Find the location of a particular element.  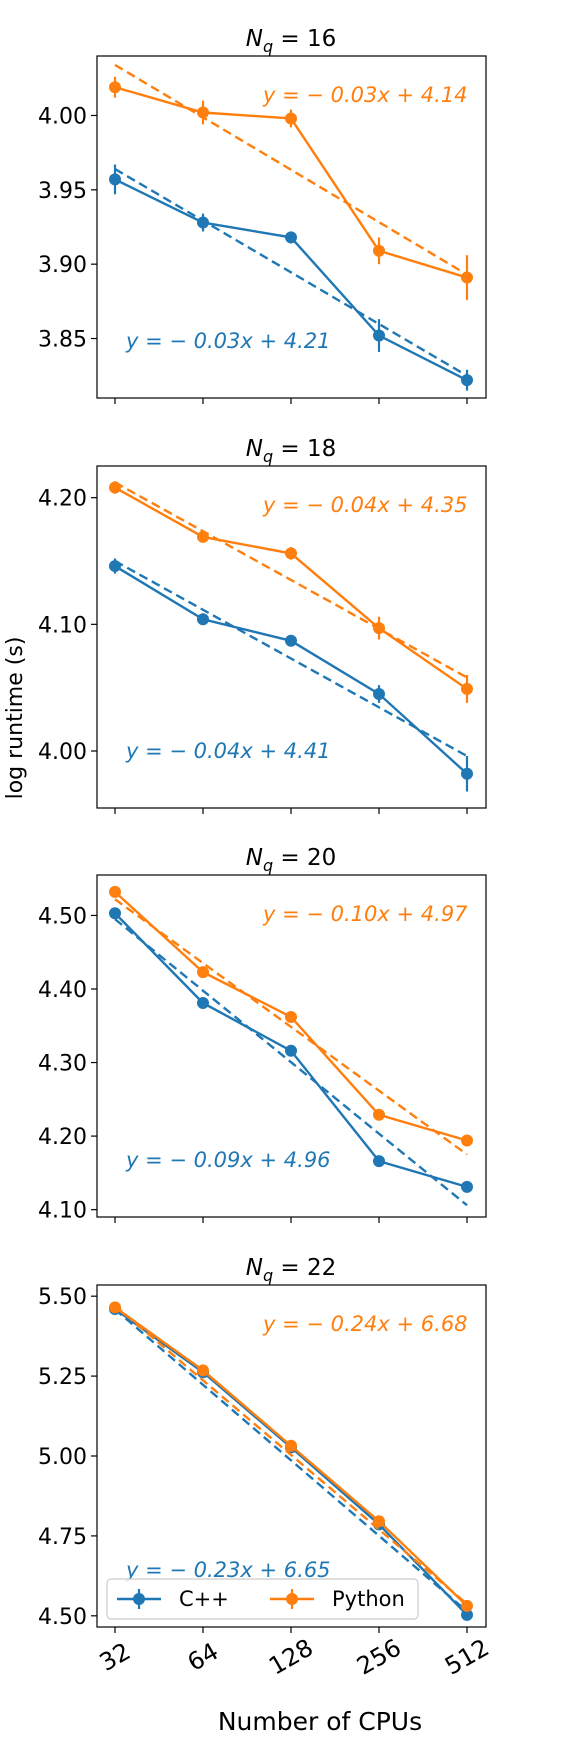

y-tick-label: 4.40 is located at coordinates (62, 990).